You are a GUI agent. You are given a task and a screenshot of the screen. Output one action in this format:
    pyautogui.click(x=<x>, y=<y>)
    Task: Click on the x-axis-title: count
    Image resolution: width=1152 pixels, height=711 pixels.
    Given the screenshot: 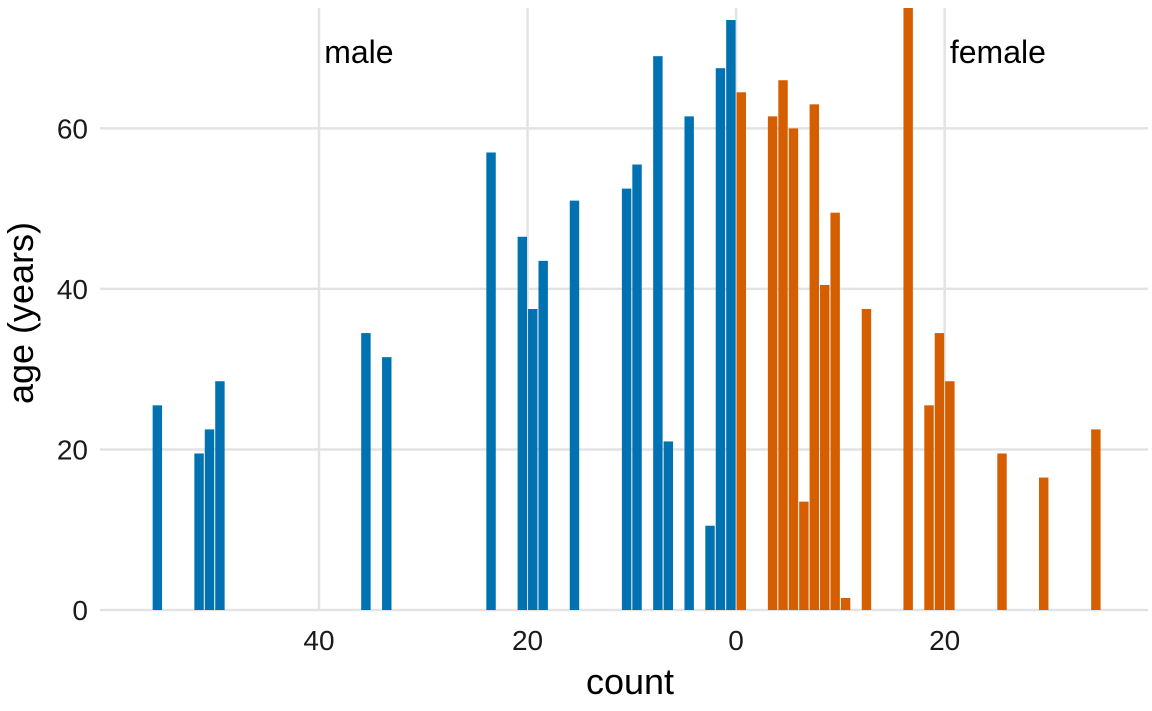 What is the action you would take?
    pyautogui.click(x=630, y=681)
    